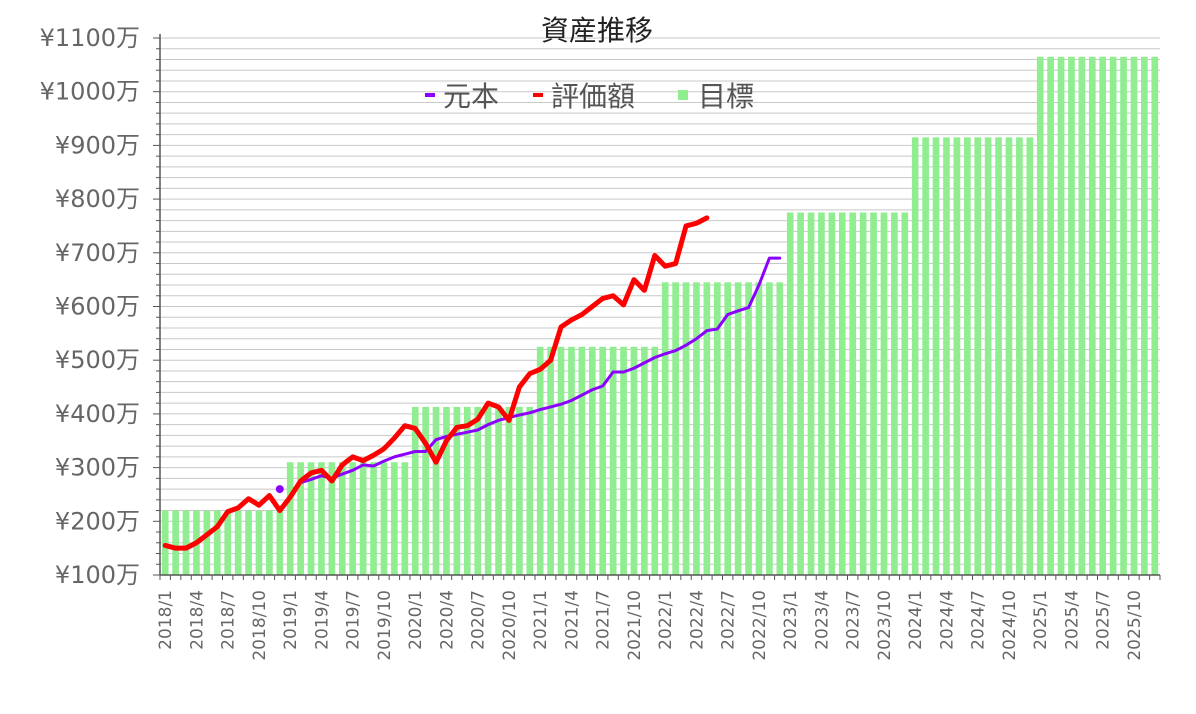 Image resolution: width=1196 pixels, height=714 pixels. Describe the element at coordinates (541, 620) in the screenshot. I see `x-tick-label: 2021/1` at that location.